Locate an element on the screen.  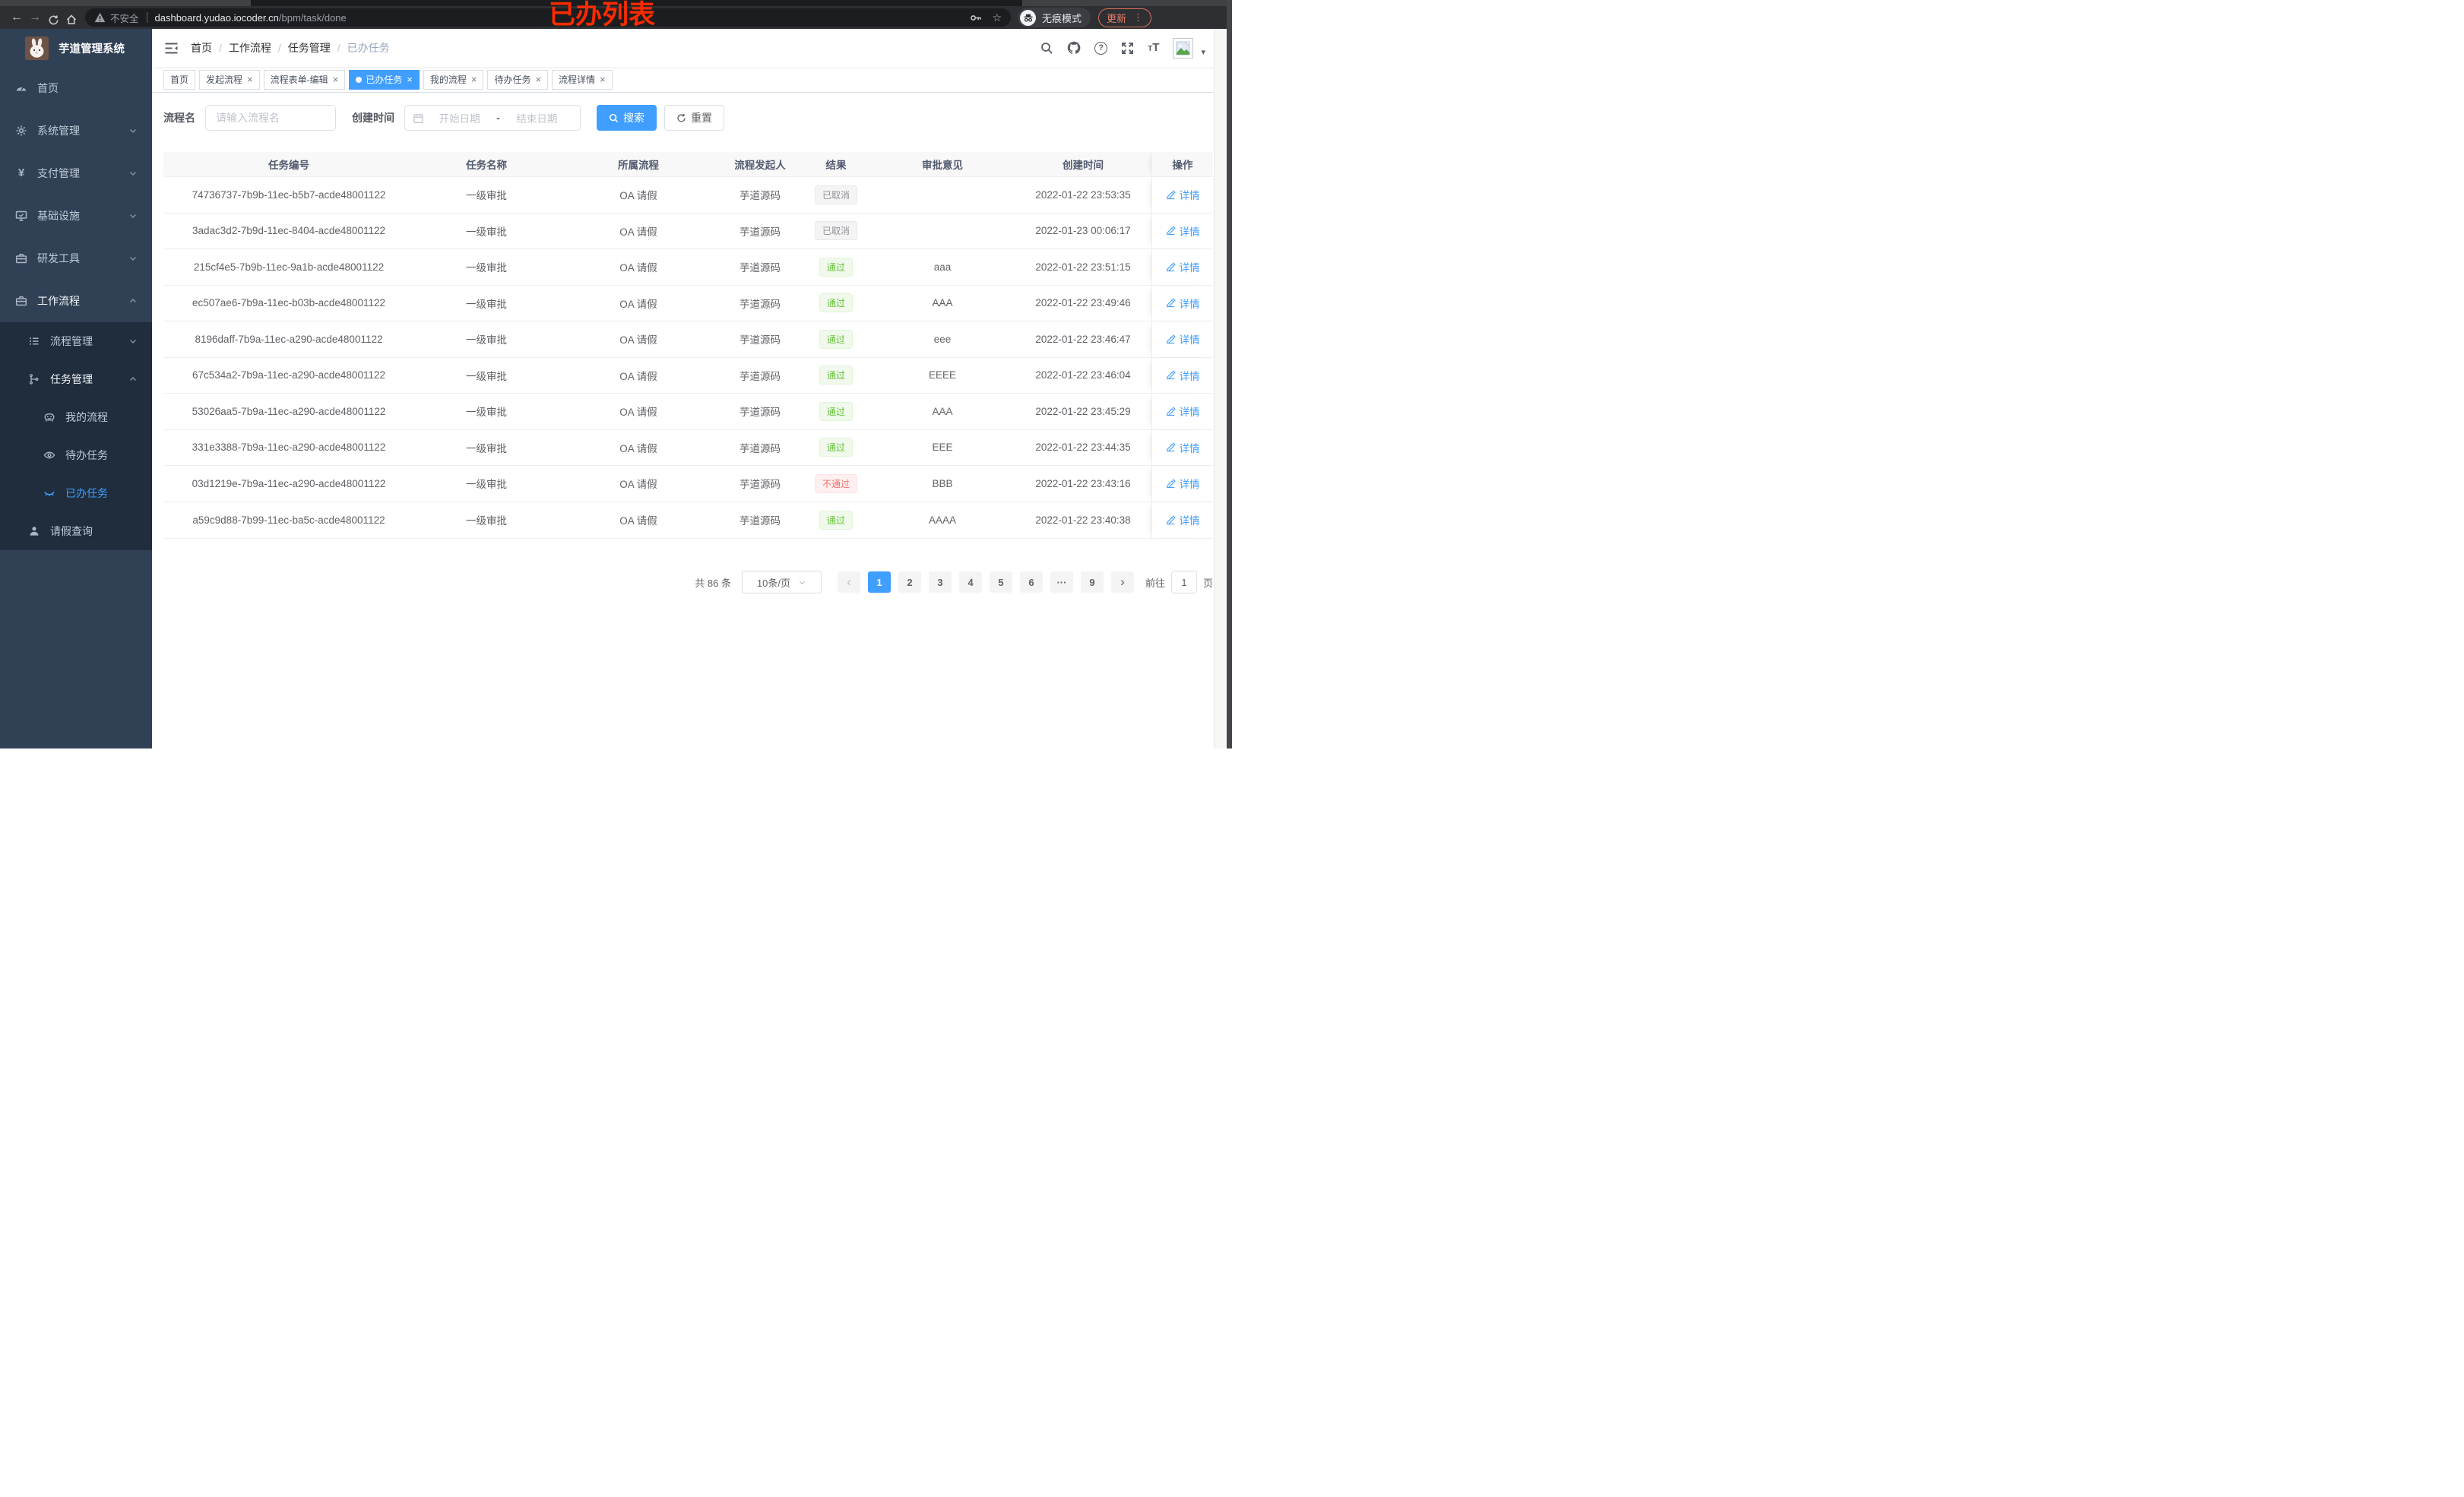
sidebar-item-infra: 基础设施 is located at coordinates (76, 216).